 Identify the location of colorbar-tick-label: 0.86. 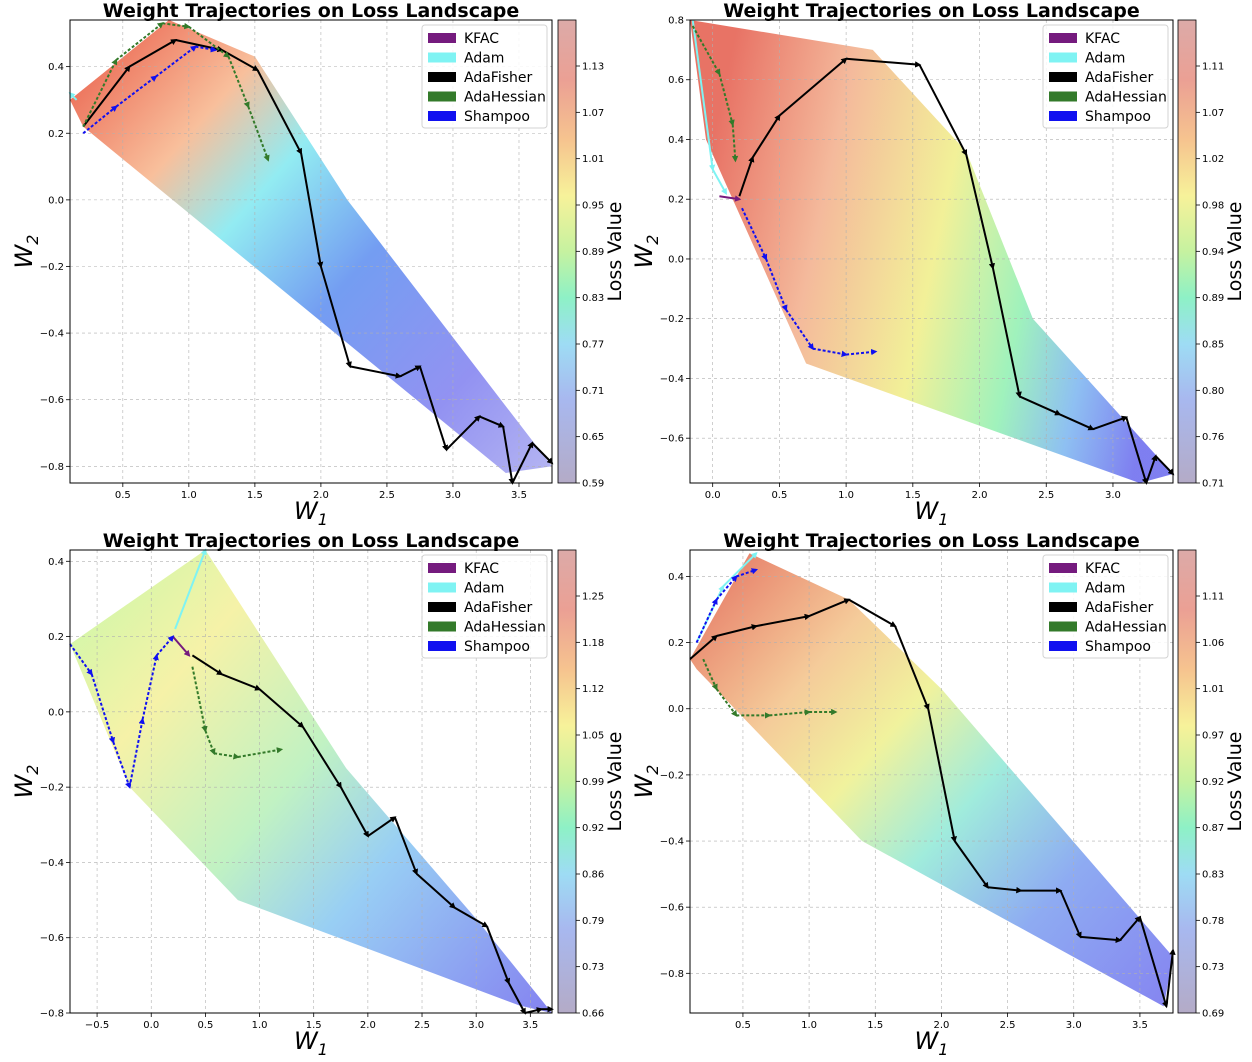
(593, 875).